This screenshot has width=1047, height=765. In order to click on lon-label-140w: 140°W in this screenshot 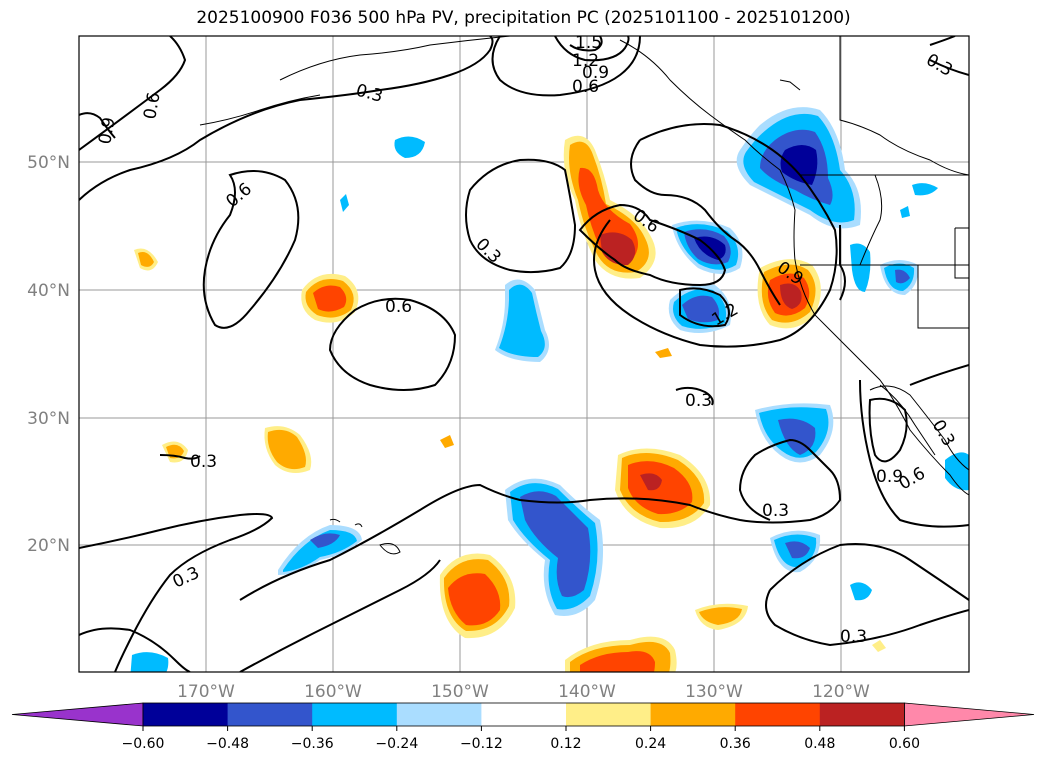, I will do `click(587, 692)`.